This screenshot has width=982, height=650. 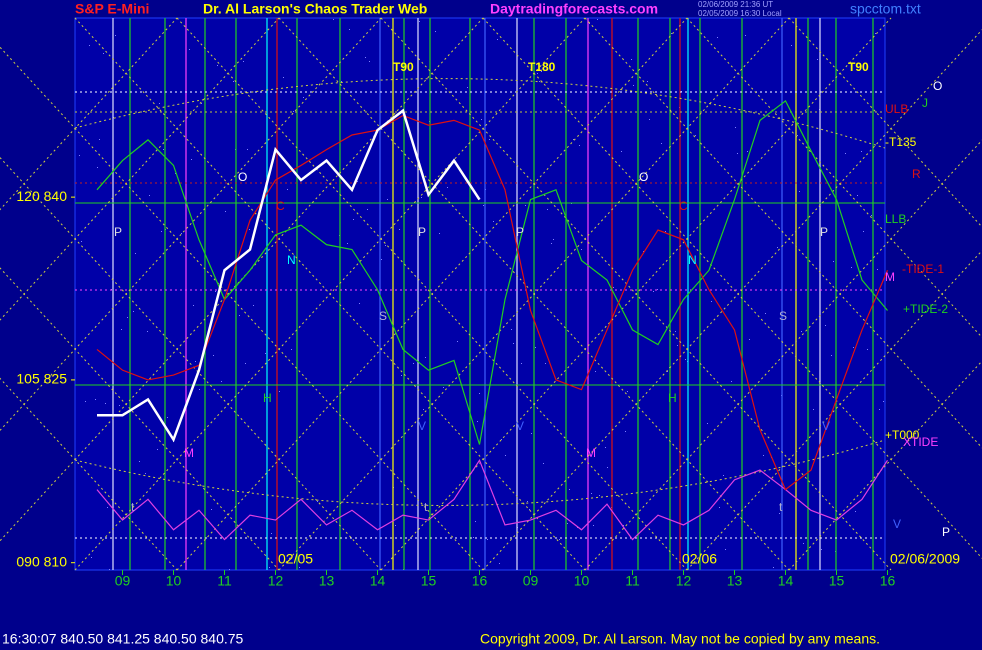 What do you see at coordinates (902, 435) in the screenshot?
I see `annotation: +T000` at bounding box center [902, 435].